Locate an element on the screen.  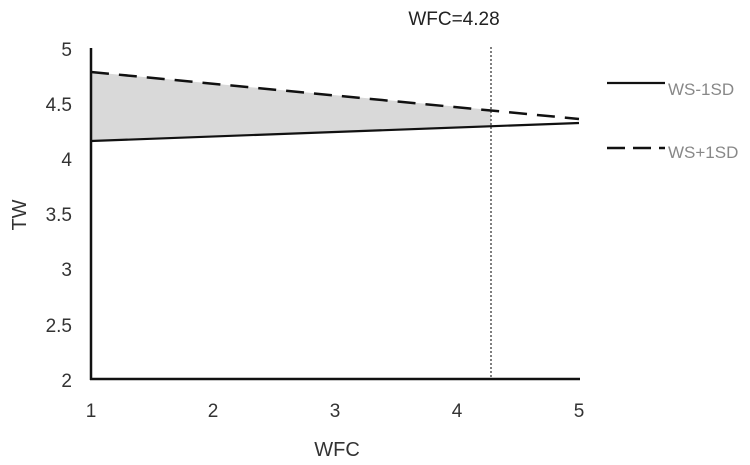
y-tick: 3.5 is located at coordinates (59, 215).